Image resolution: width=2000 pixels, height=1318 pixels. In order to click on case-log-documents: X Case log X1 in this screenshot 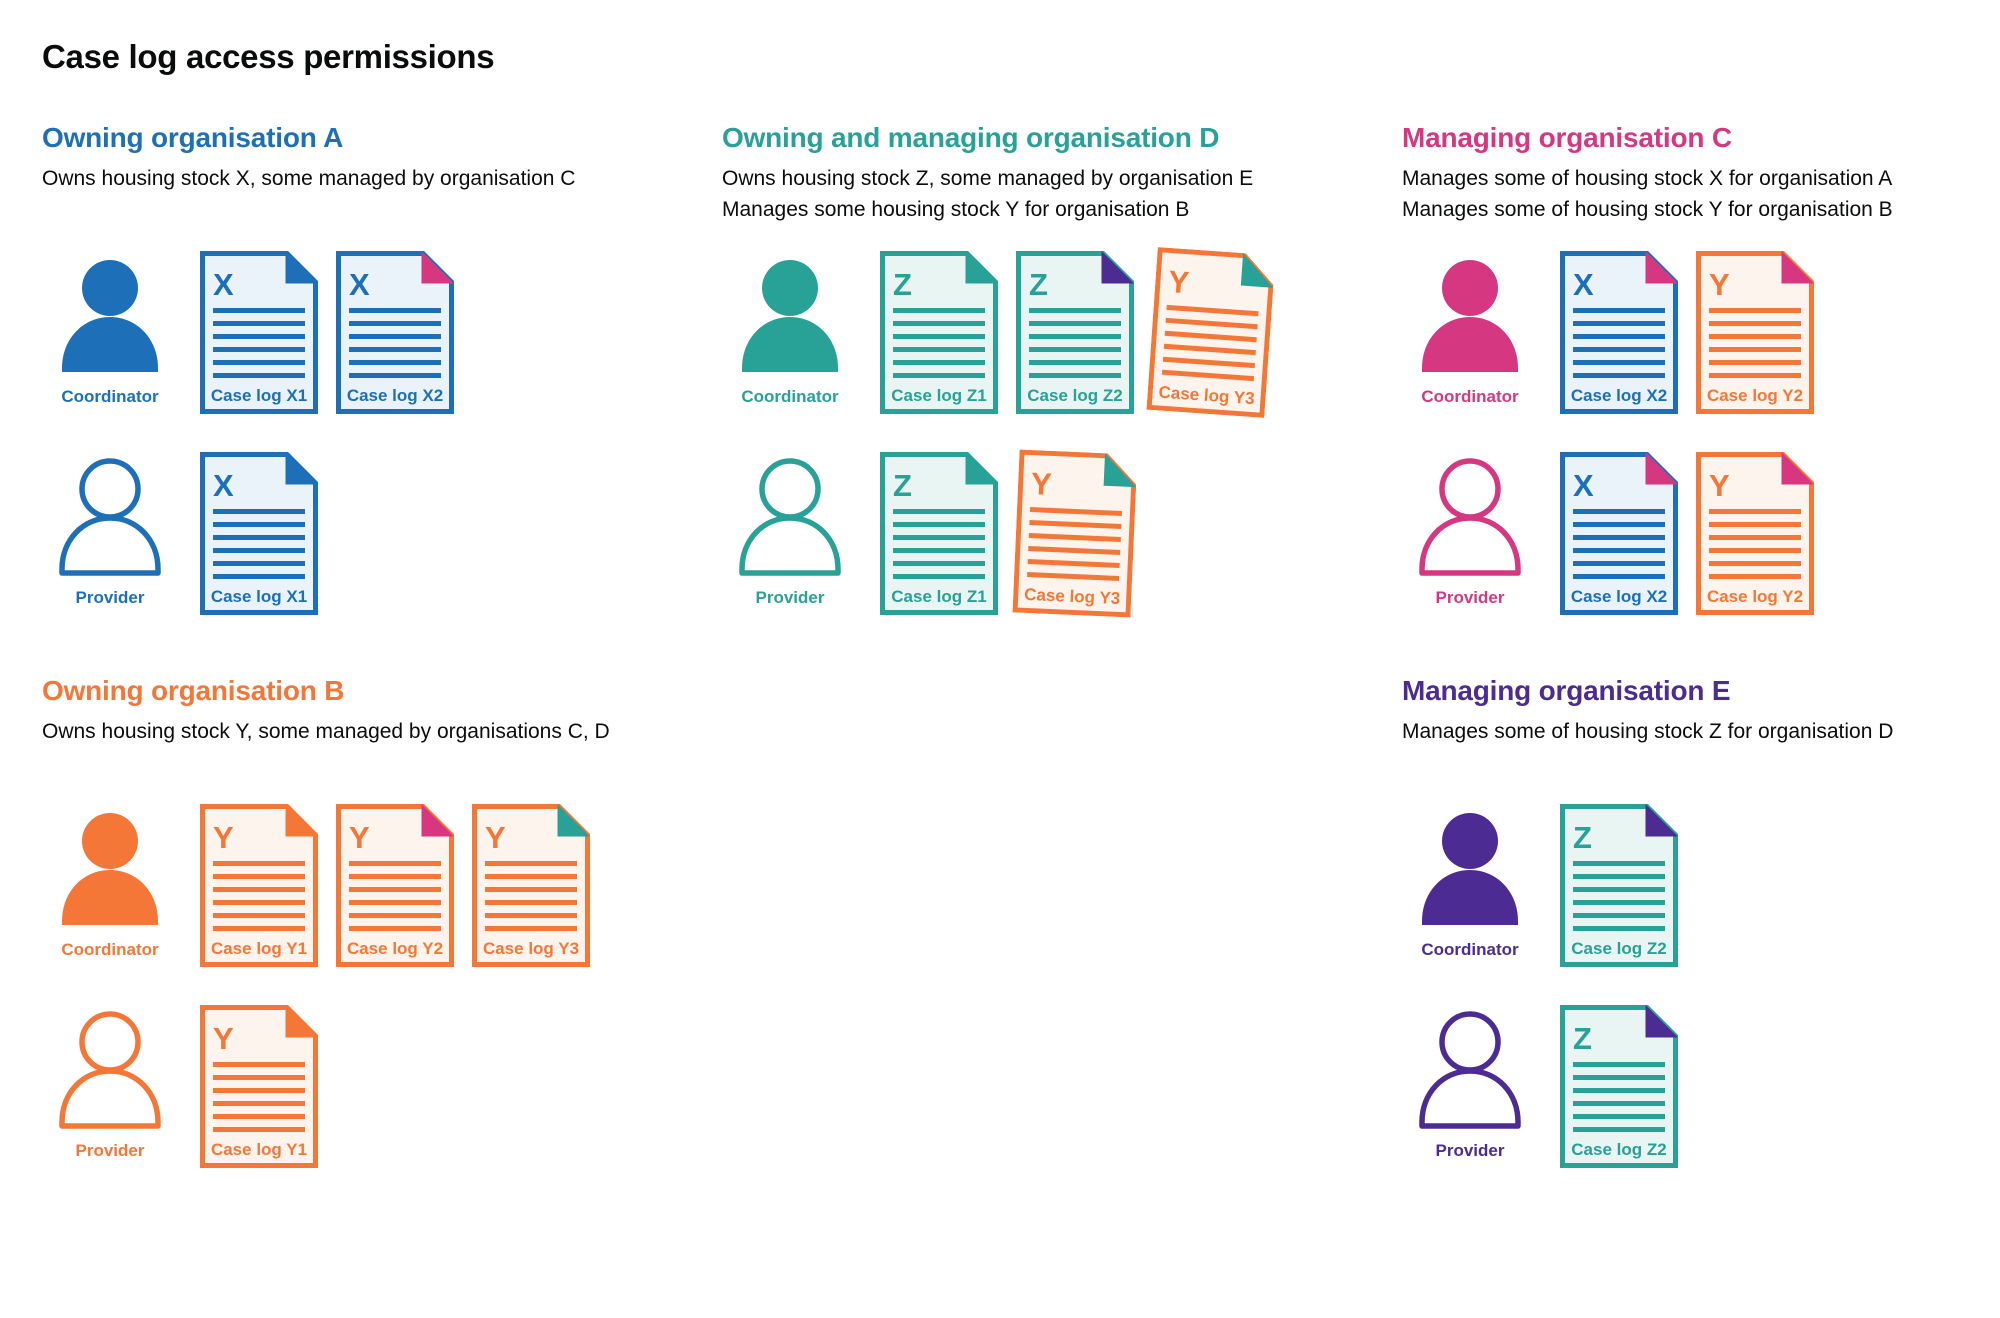, I will do `click(259, 533)`.